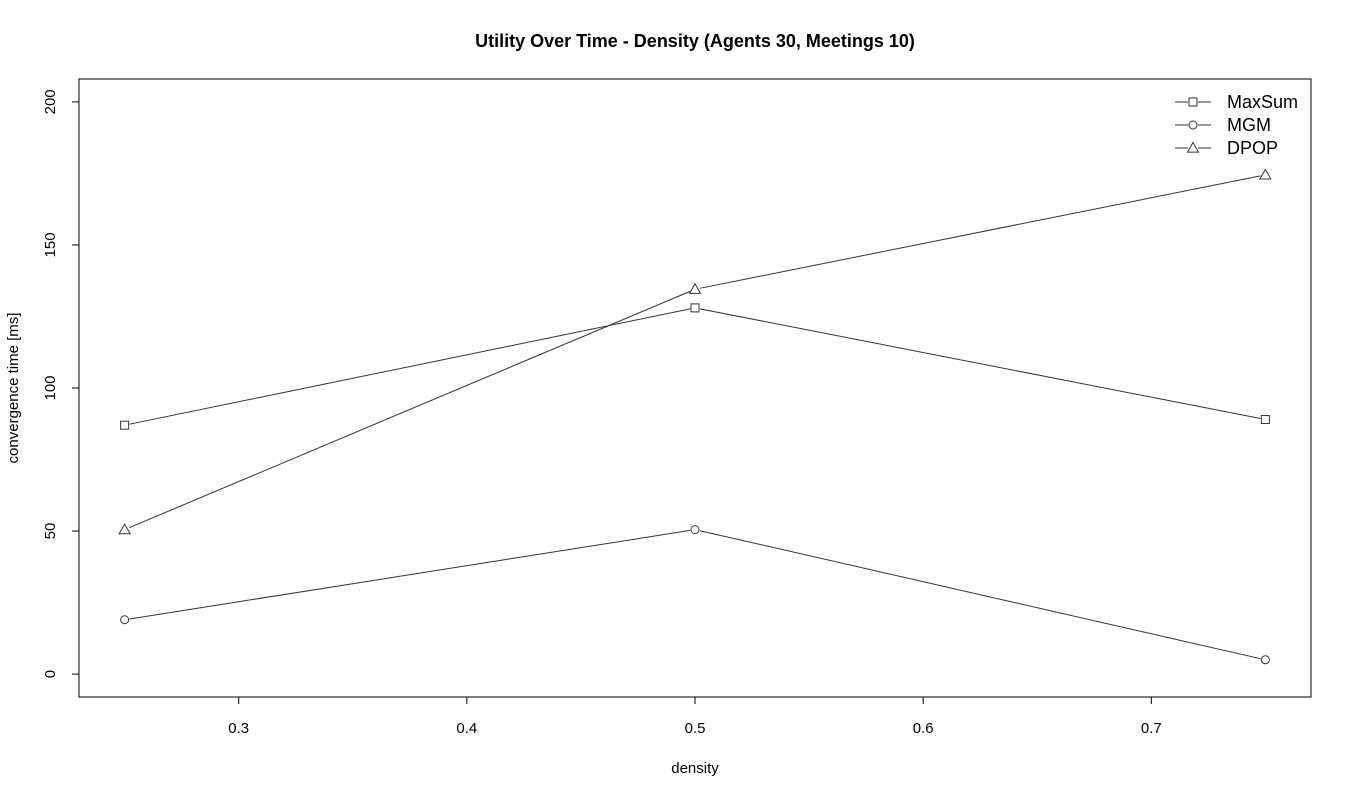 The image size is (1352, 796). I want to click on legend-label-mgm: MGM, so click(1249, 125).